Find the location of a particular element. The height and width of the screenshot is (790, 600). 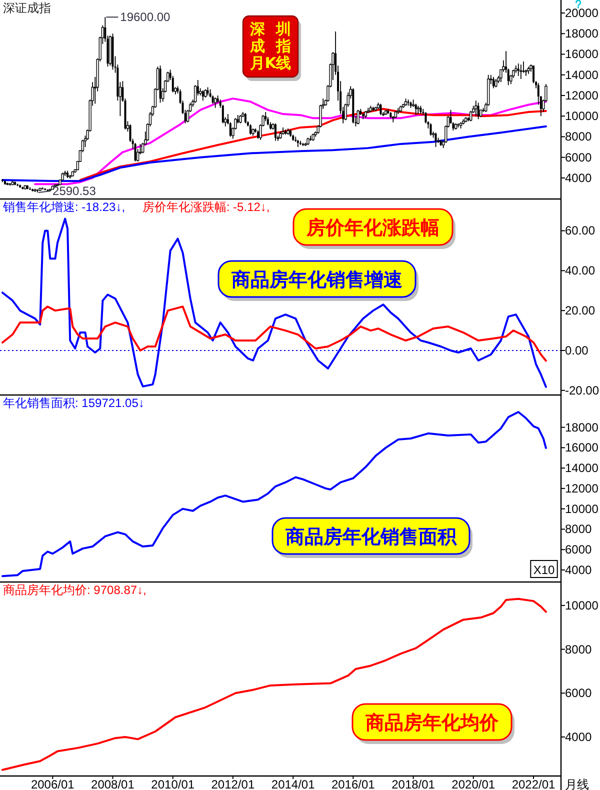

text: 深圳成指月K线 is located at coordinates (270, 46).